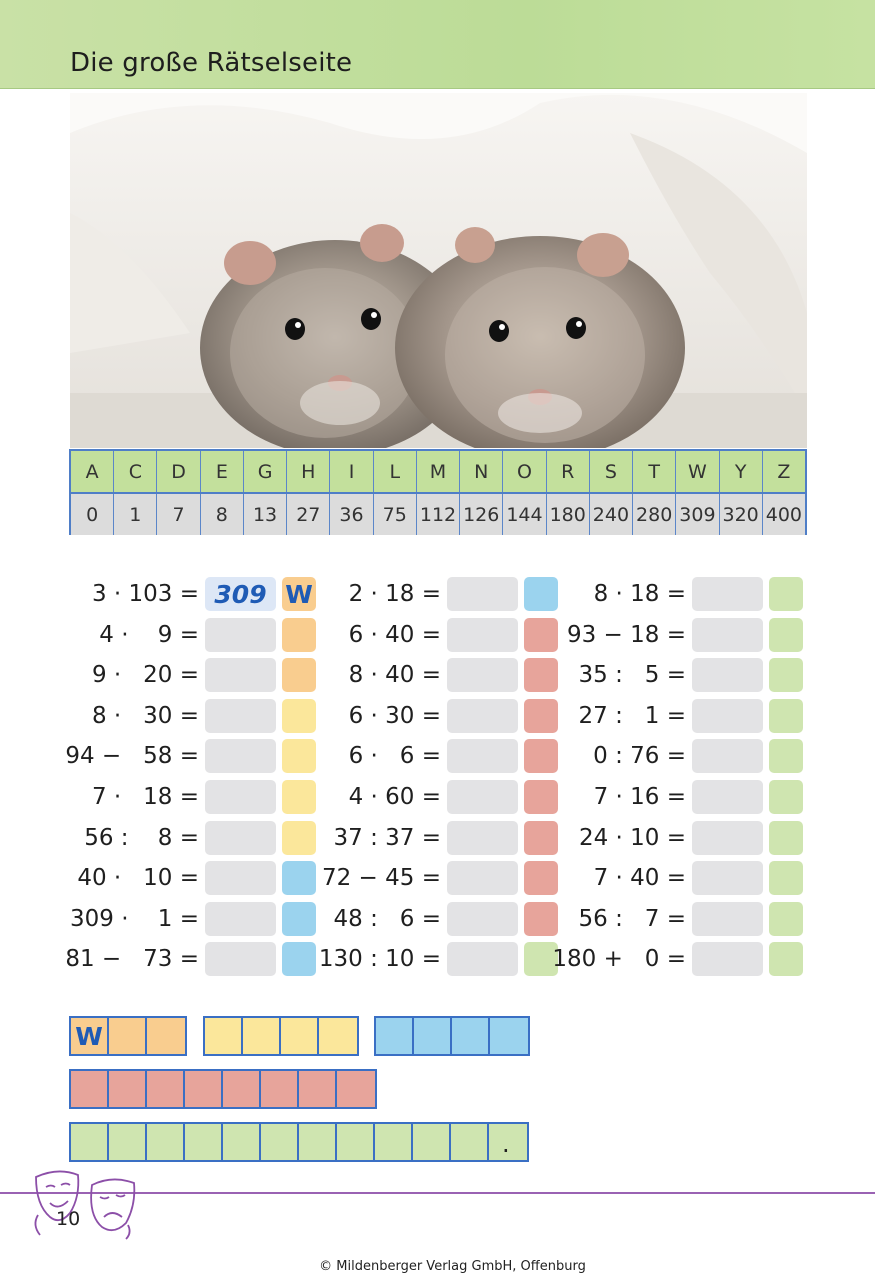  Describe the element at coordinates (741, 514) in the screenshot. I see `code-number-cell: 320` at that location.